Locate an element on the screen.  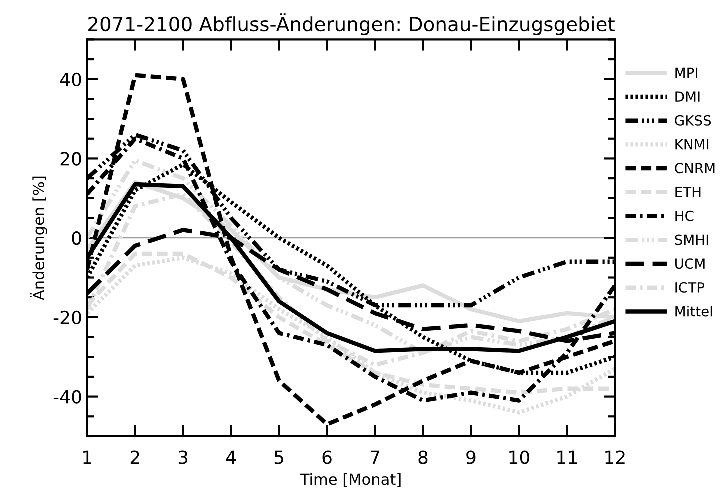
y-tick-label: 40 is located at coordinates (71, 79).